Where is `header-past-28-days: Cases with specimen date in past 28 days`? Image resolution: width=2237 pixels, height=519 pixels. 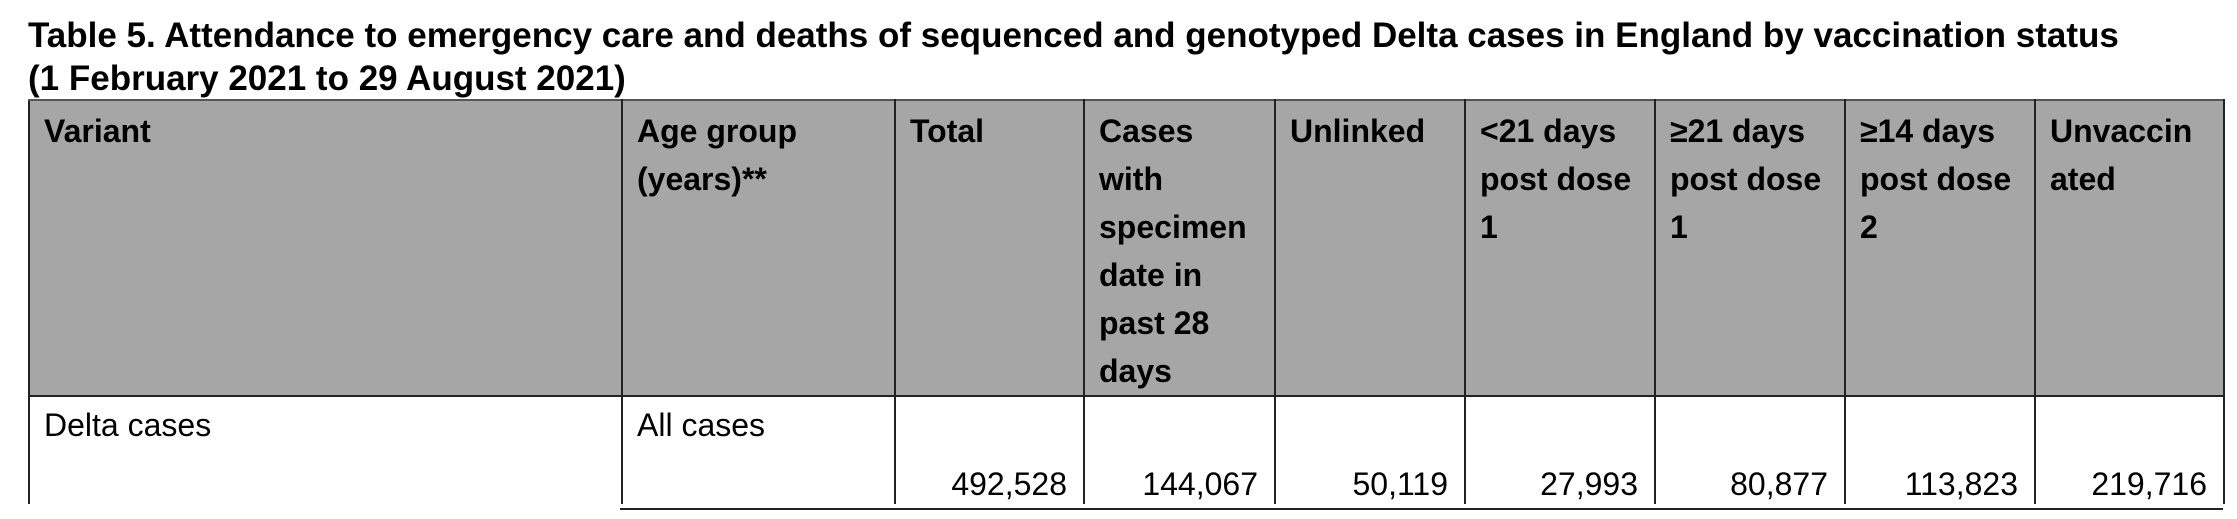
header-past-28-days: Cases with specimen date in past 28 days is located at coordinates (1179, 248).